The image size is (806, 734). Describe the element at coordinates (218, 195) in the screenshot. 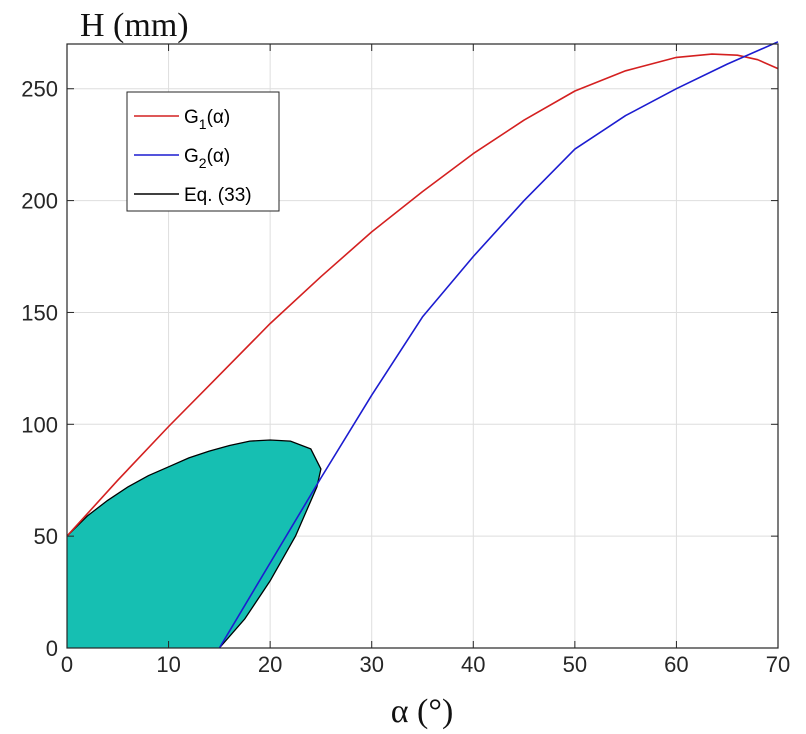

I see `legend-eq33-label: Eq. (33)` at that location.